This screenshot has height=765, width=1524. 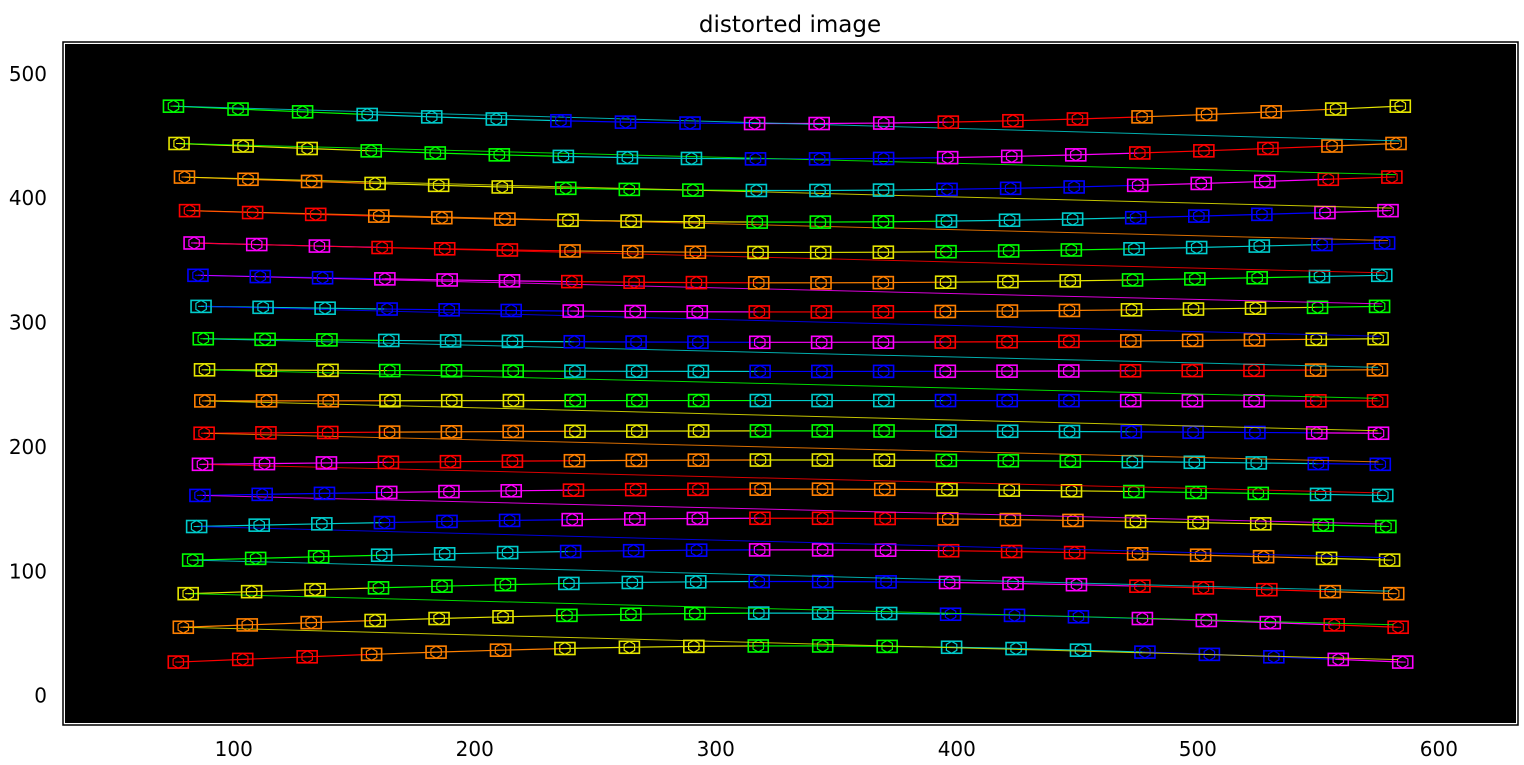 I want to click on x-tick-label: 100, so click(x=234, y=749).